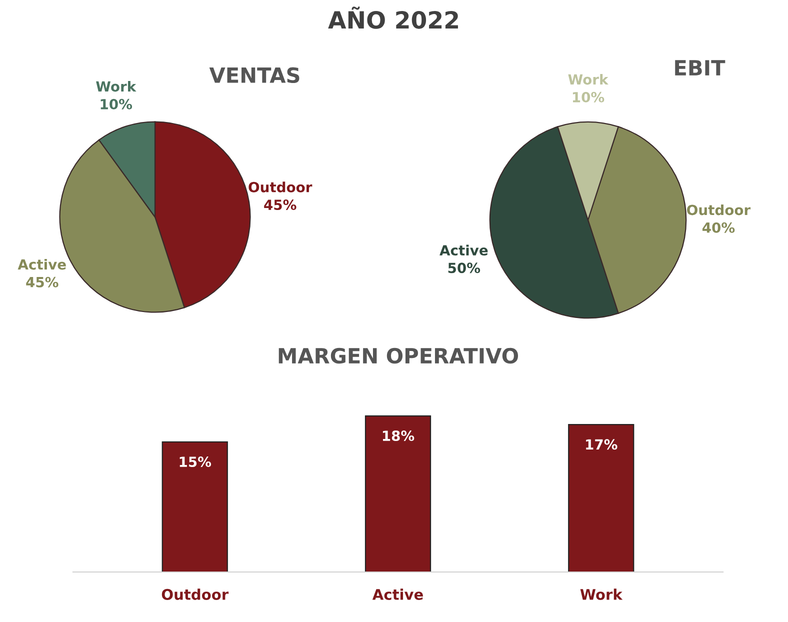 Image resolution: width=788 pixels, height=622 pixels. Describe the element at coordinates (601, 594) in the screenshot. I see `x-tick-label: Work` at that location.